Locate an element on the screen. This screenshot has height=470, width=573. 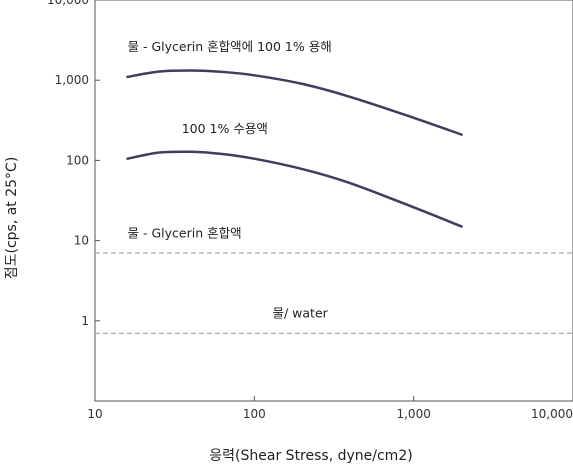
x-tick-label: 100 is located at coordinates (254, 414).